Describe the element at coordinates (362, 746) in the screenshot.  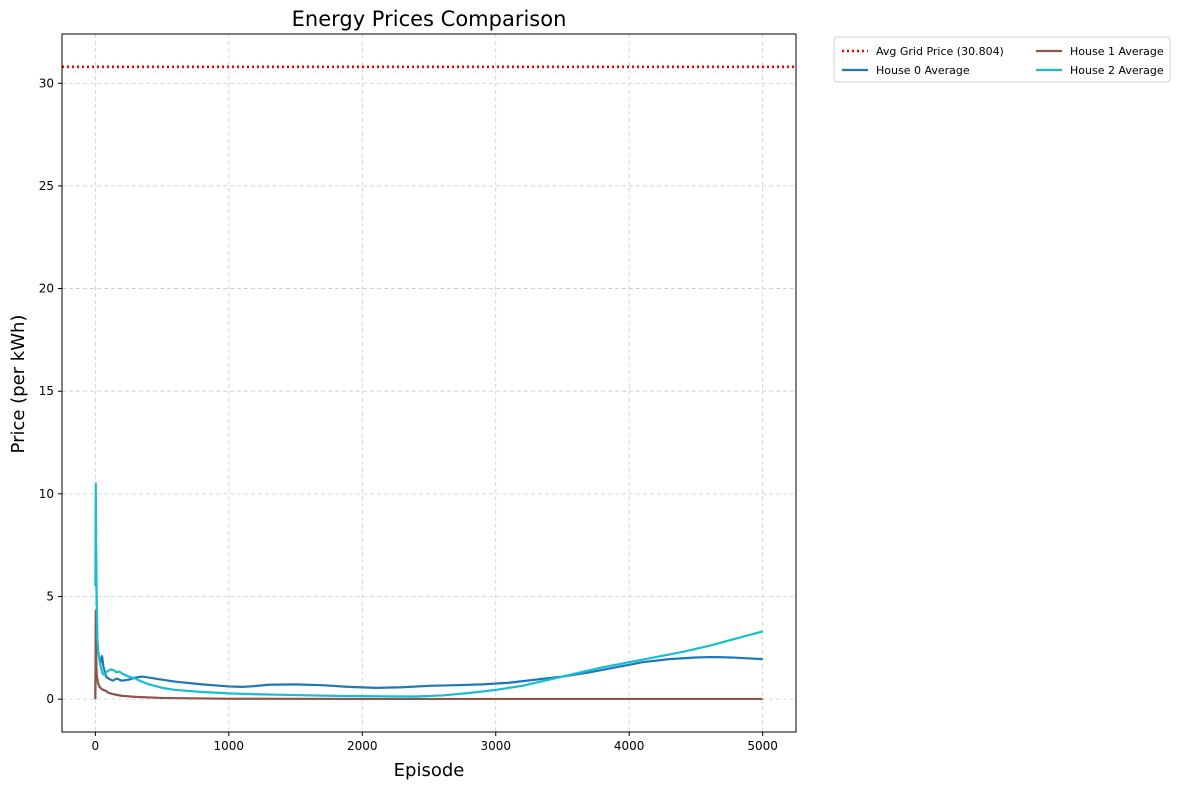
I see `x-tick-label: 2000` at that location.